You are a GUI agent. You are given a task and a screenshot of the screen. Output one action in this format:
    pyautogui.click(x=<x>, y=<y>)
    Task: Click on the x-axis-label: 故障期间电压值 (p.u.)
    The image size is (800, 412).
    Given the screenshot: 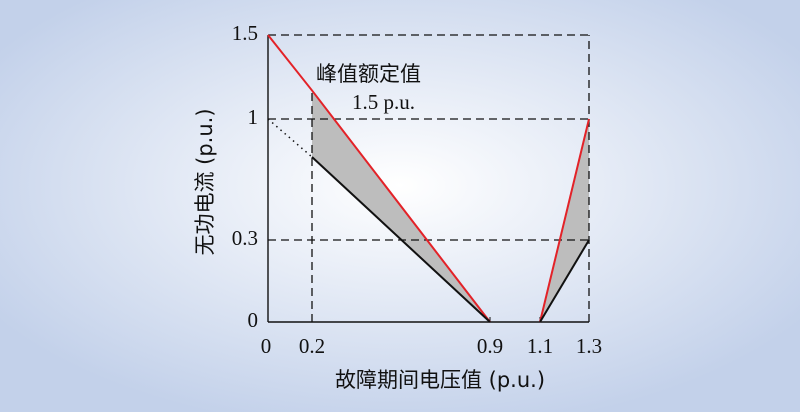 What is the action you would take?
    pyautogui.click(x=440, y=380)
    